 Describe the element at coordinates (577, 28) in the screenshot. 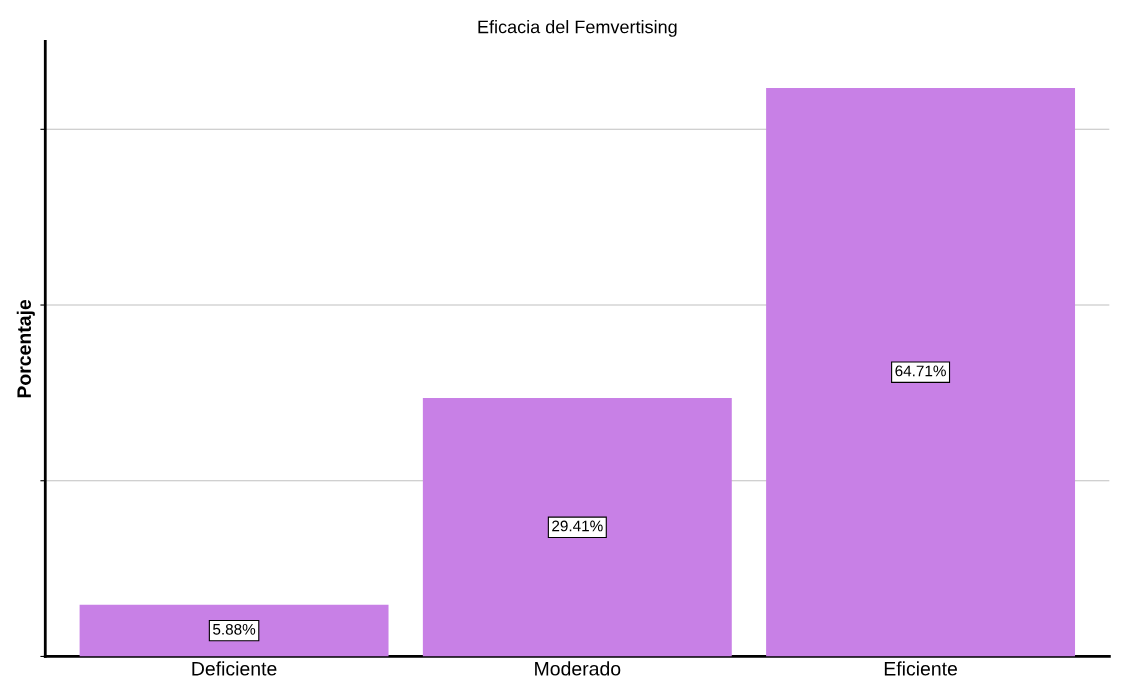

I see `chart-title: Eficacia del Femvertising` at that location.